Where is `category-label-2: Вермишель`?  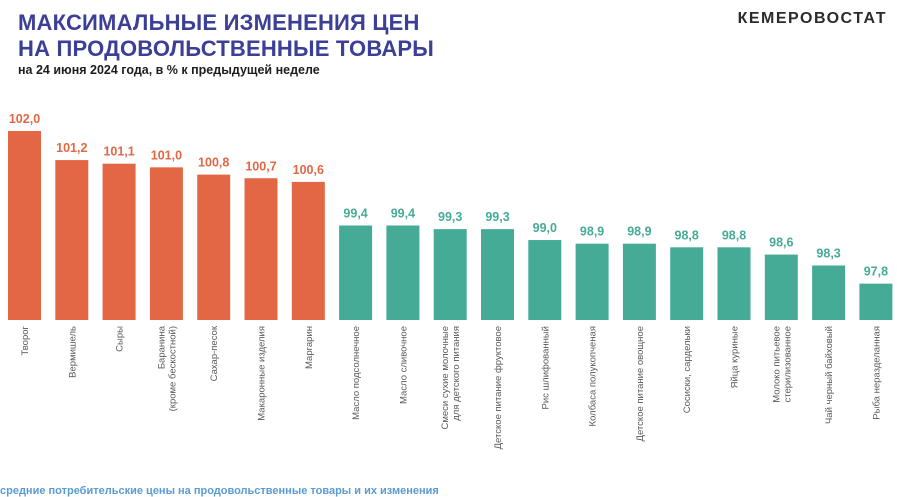
category-label-2: Вермишель is located at coordinates (72, 352).